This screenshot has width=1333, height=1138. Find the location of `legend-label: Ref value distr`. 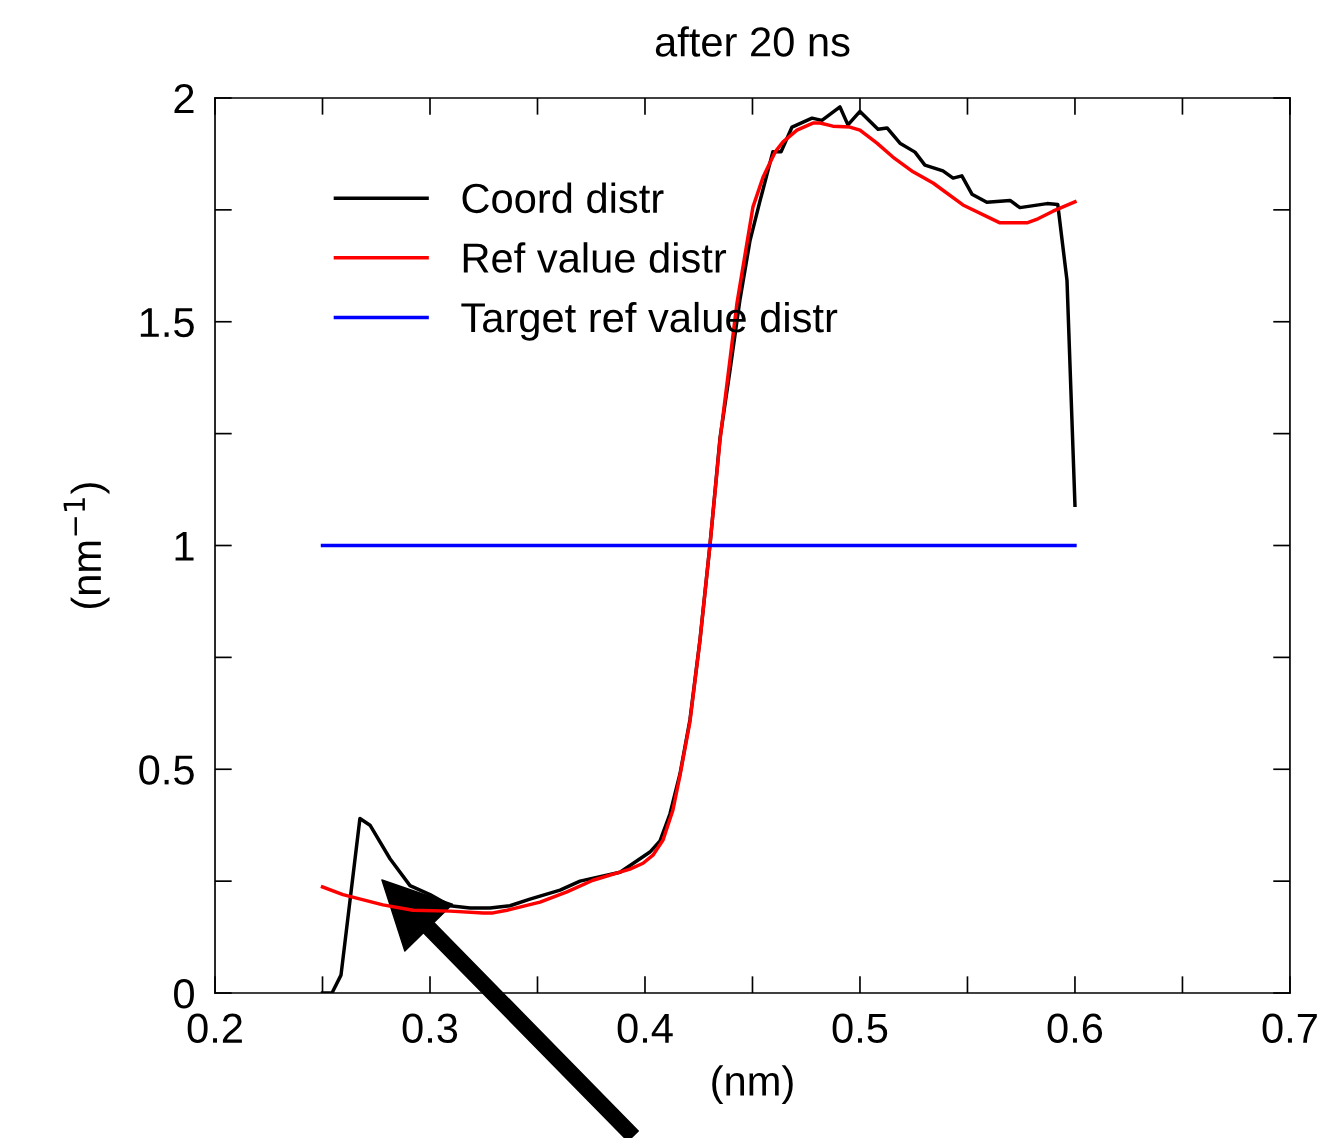

legend-label: Ref value distr is located at coordinates (595, 257).